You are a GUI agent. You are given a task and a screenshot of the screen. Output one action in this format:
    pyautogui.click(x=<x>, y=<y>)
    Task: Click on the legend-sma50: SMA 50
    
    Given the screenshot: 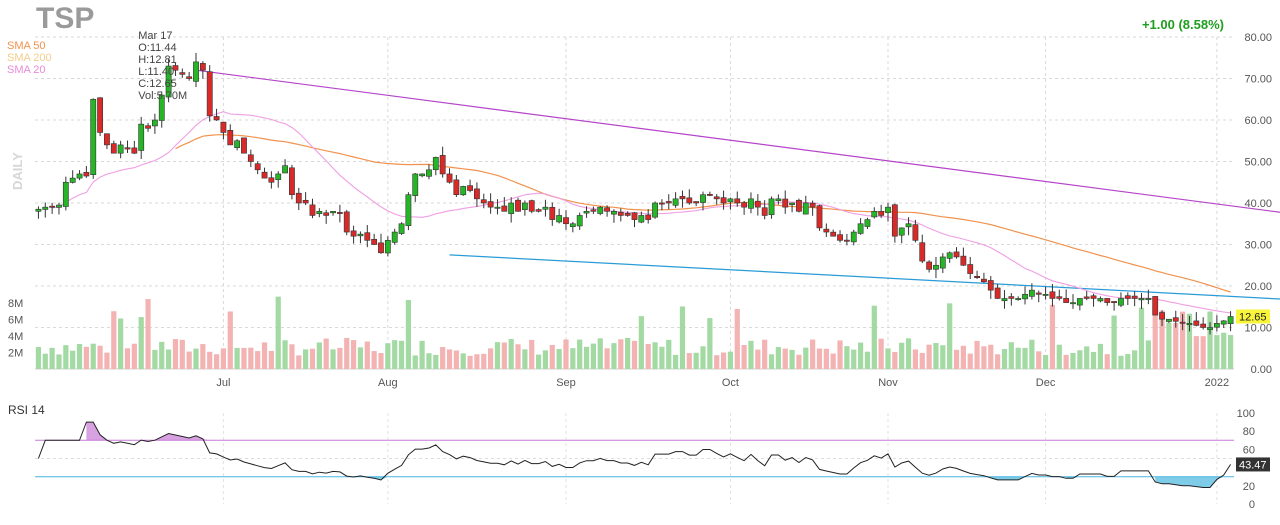 What is the action you would take?
    pyautogui.click(x=26, y=46)
    